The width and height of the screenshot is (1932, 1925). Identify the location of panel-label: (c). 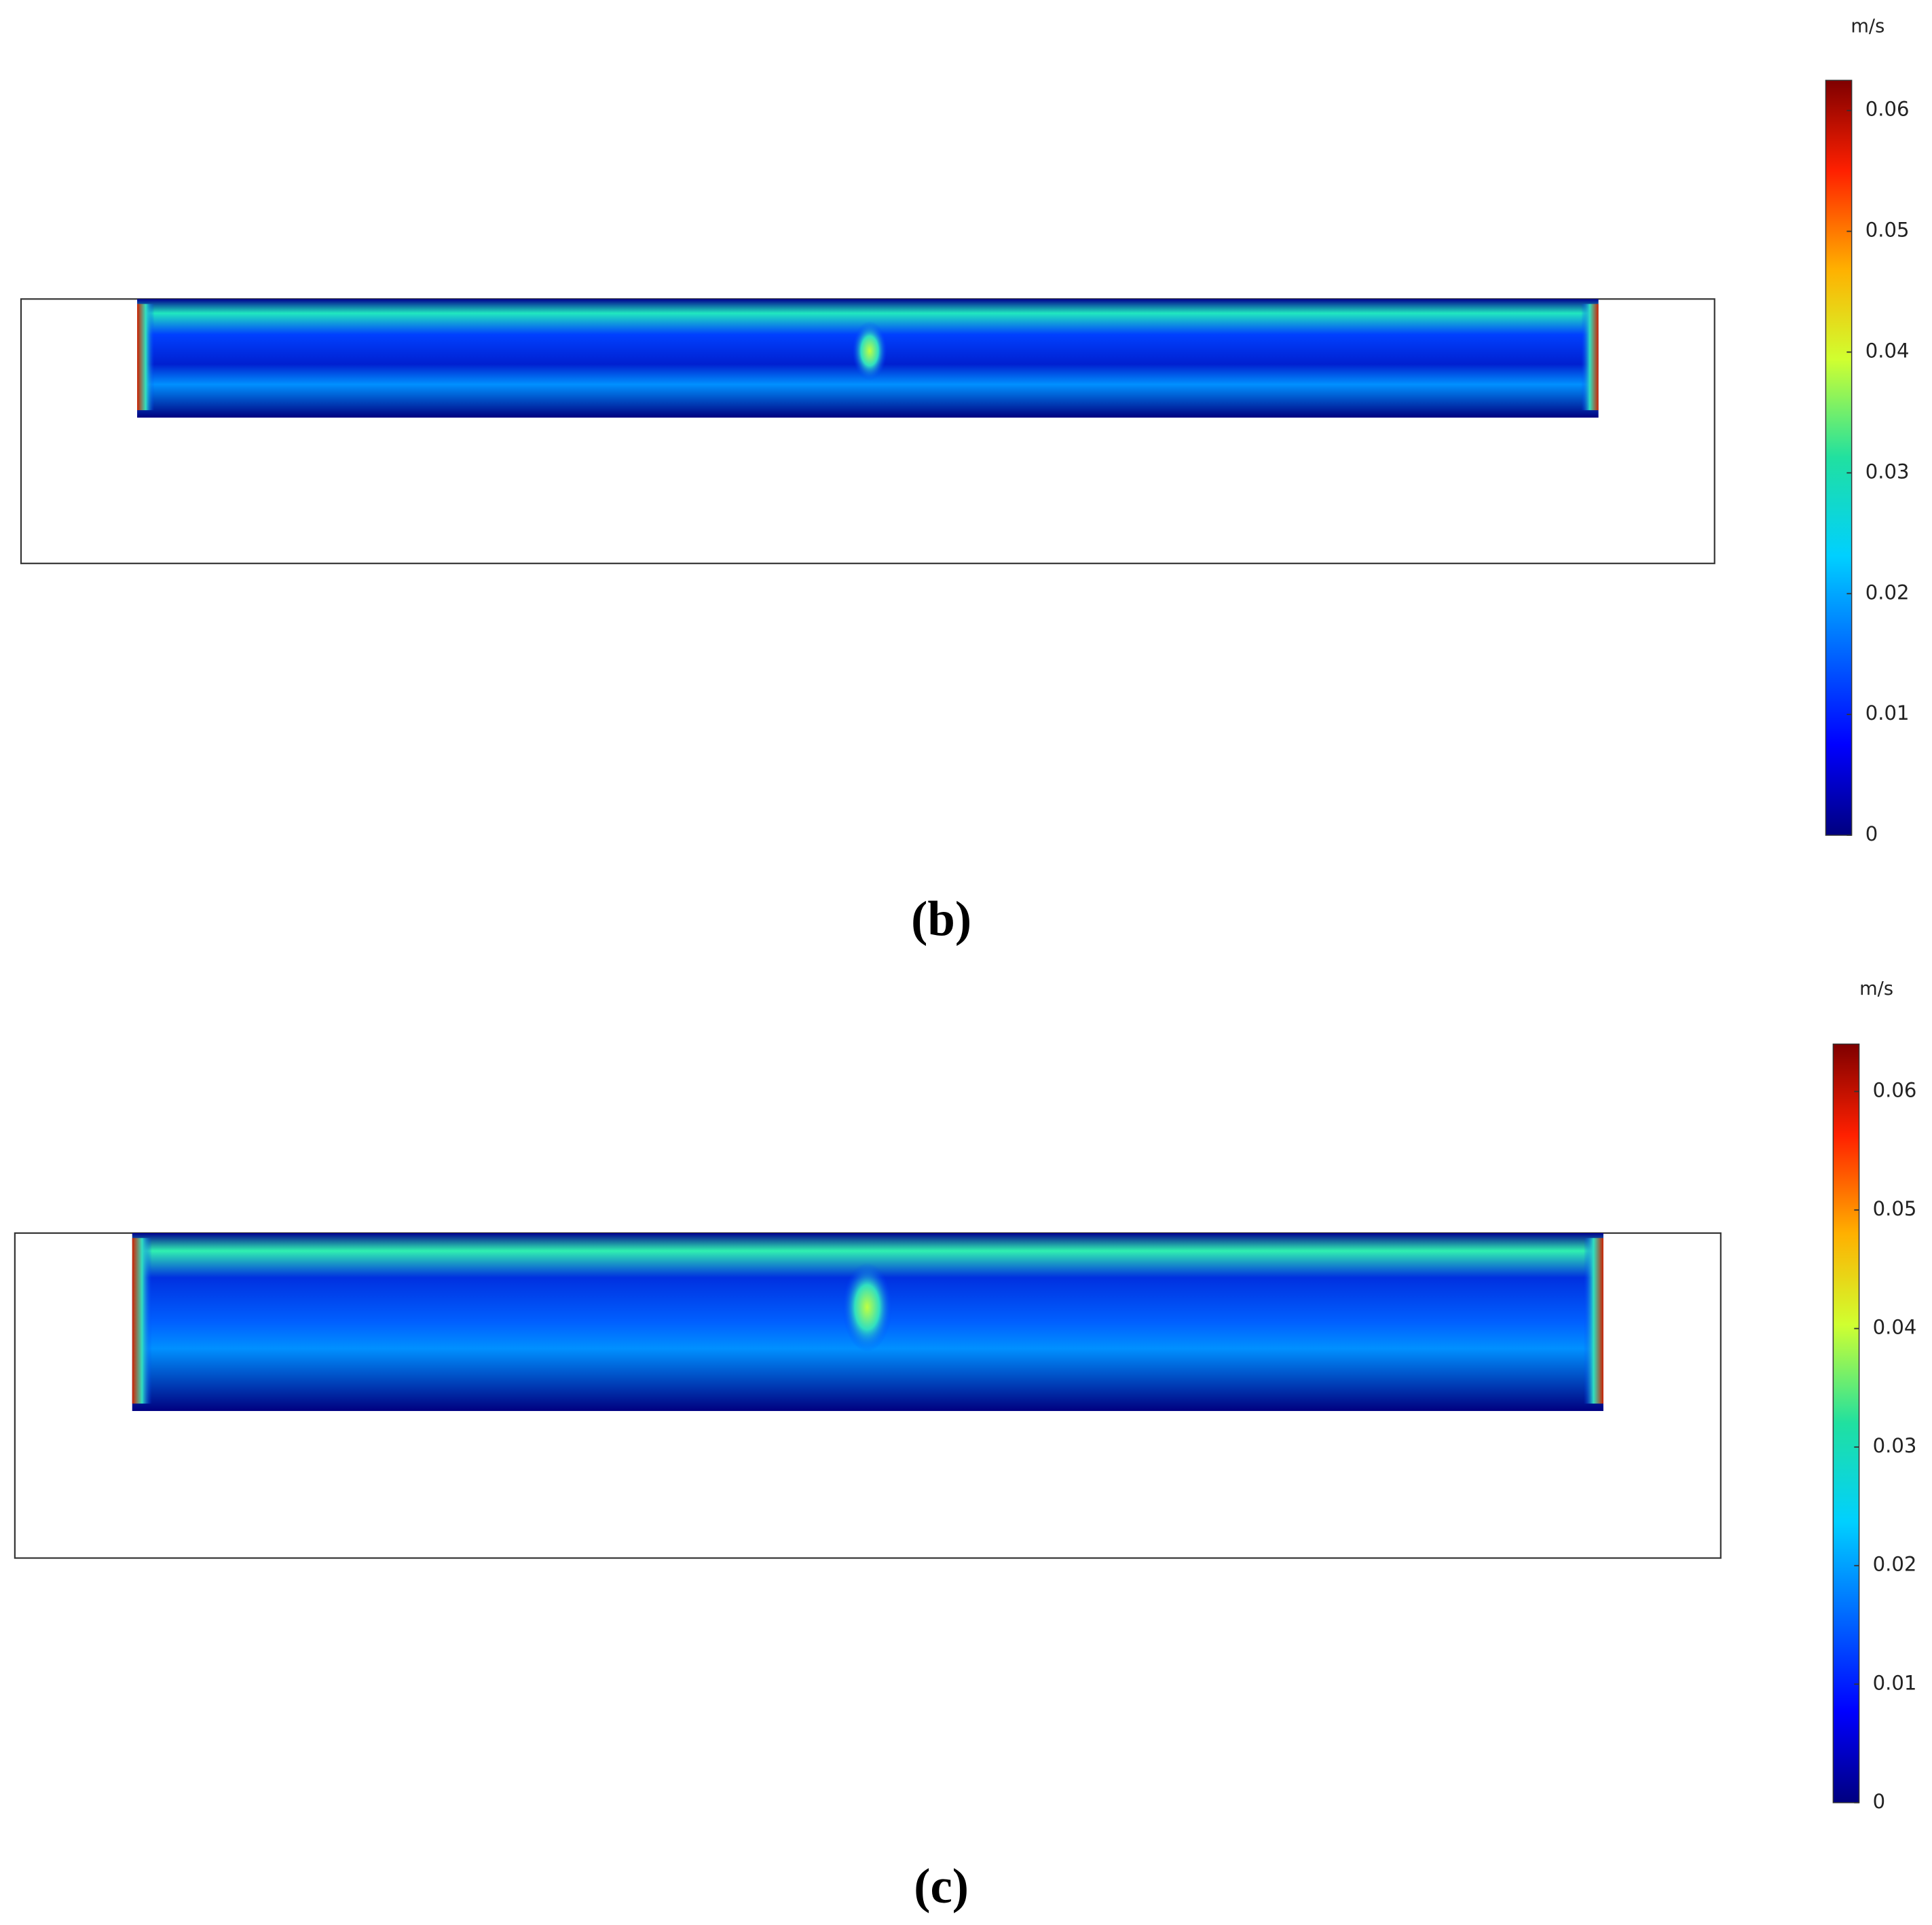
(941, 1885).